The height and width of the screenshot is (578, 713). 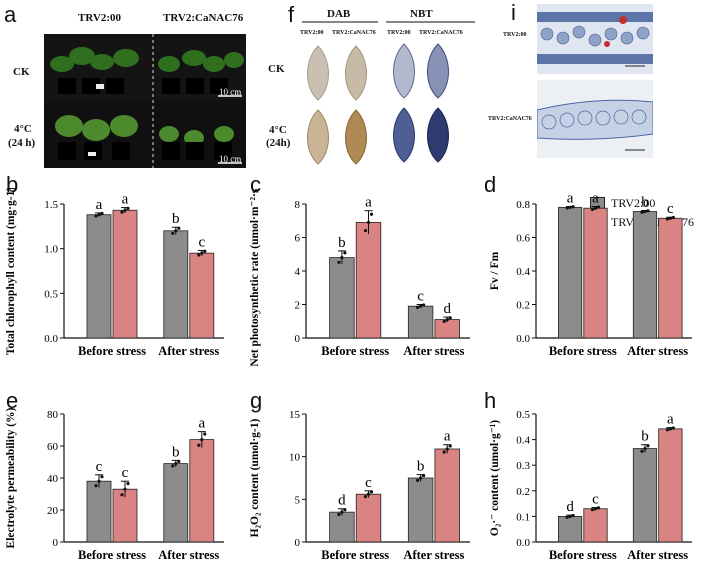 What do you see at coordinates (21, 72) in the screenshot?
I see `panel-a-row-label-ck: CK` at bounding box center [21, 72].